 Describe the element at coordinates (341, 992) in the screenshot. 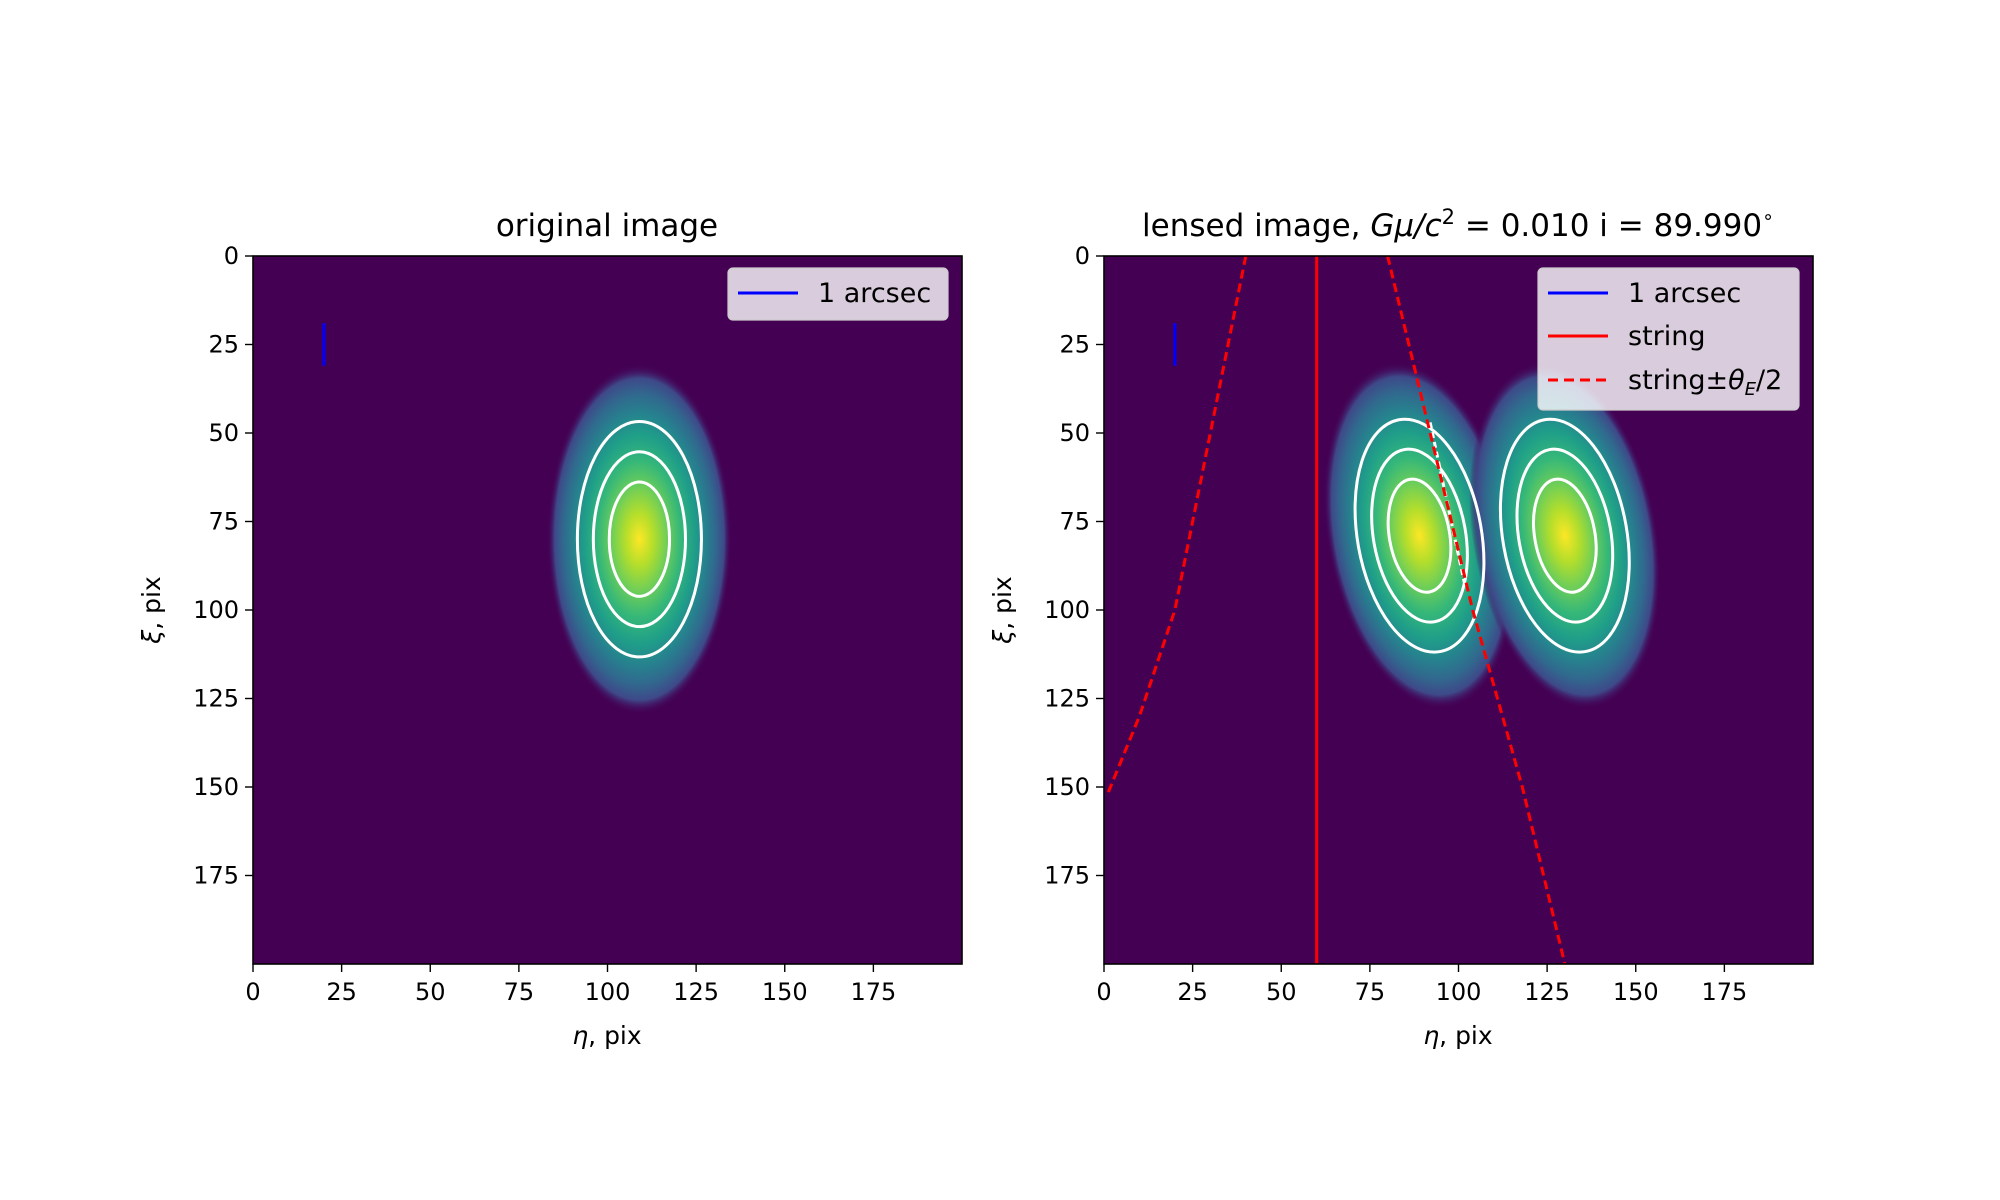

I see `left-xtick-label: 25` at that location.